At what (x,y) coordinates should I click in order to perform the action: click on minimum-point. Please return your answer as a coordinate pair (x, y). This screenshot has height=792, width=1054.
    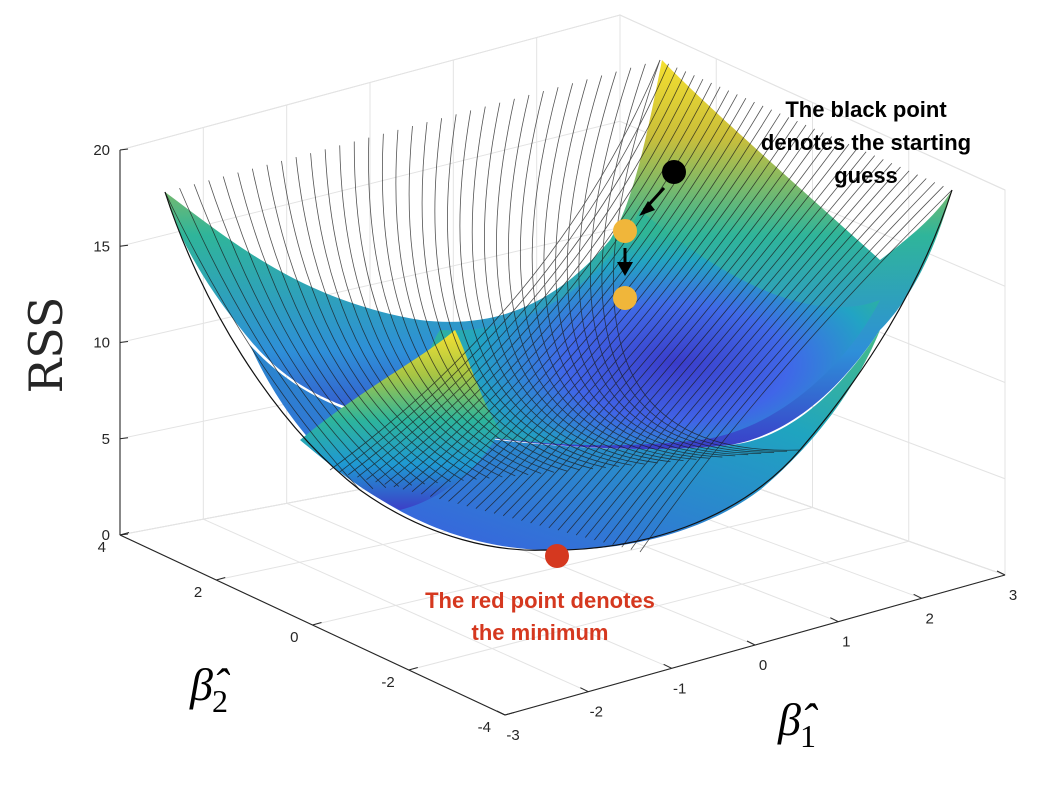
    Looking at the image, I should click on (557, 556).